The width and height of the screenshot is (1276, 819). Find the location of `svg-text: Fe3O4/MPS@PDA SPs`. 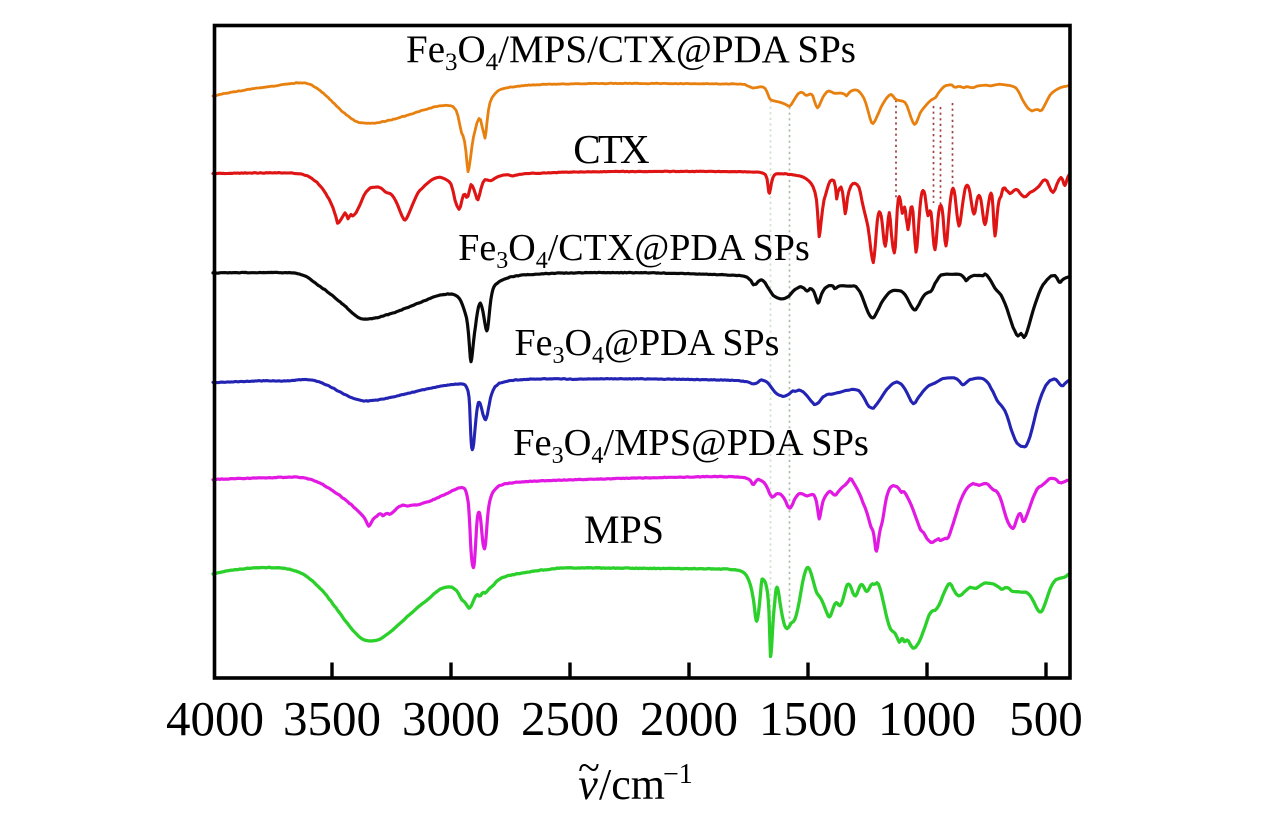

svg-text: Fe3O4/MPS@PDA SPs is located at coordinates (691, 445).